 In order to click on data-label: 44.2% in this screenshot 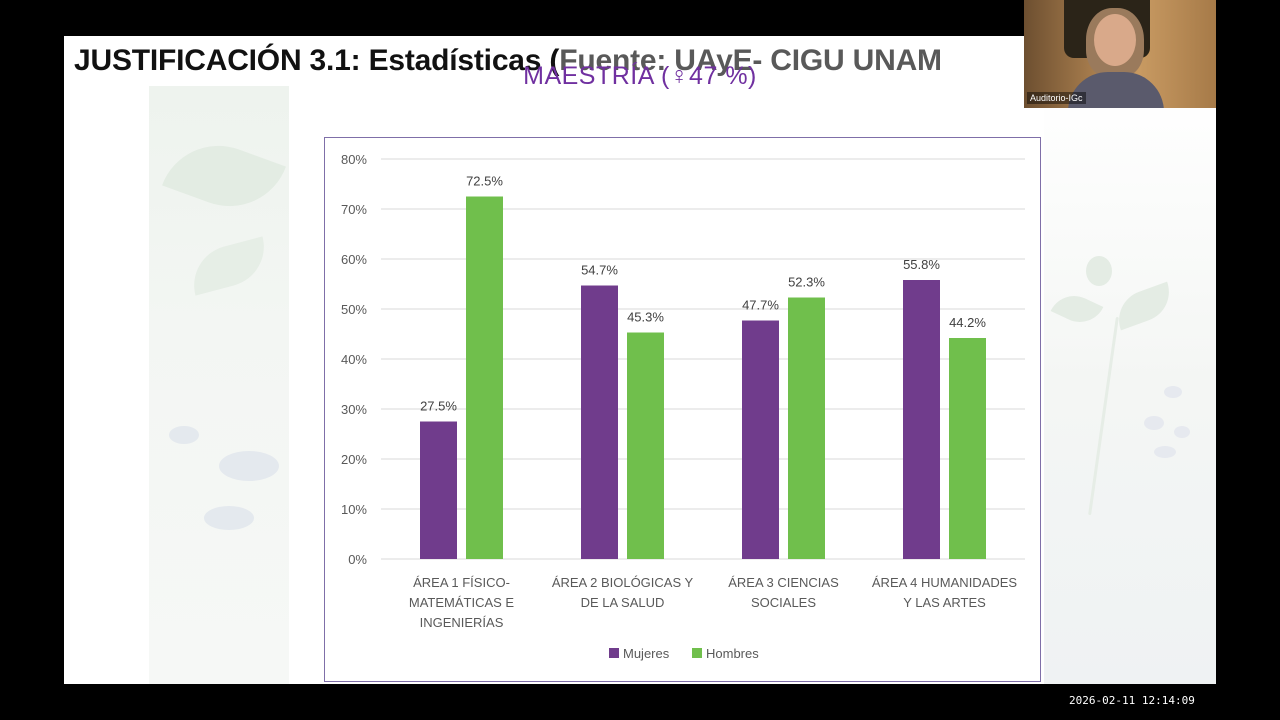, I will do `click(967, 322)`.